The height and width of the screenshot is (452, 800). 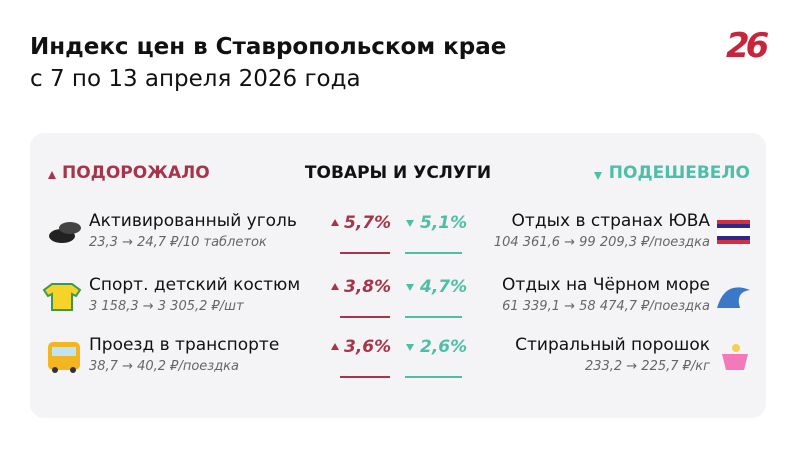 I want to click on down-header: ПОДЕШЕВЕЛО, so click(x=679, y=173).